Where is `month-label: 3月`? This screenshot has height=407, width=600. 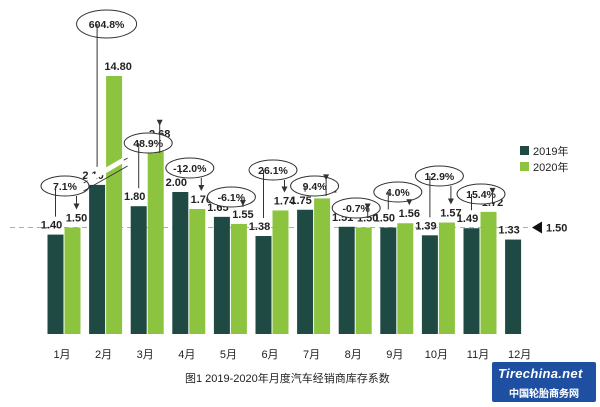
month-label: 3月 is located at coordinates (145, 355).